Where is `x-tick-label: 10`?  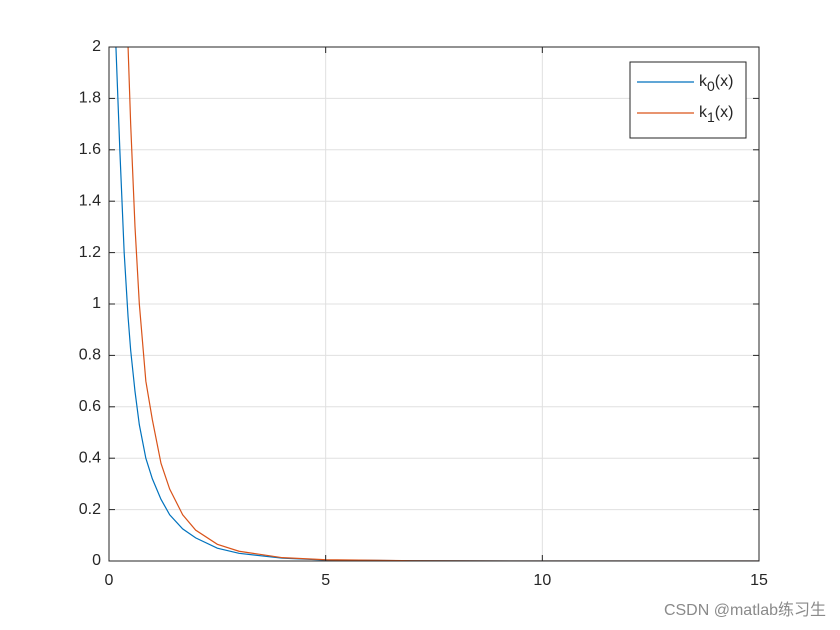 x-tick-label: 10 is located at coordinates (542, 580).